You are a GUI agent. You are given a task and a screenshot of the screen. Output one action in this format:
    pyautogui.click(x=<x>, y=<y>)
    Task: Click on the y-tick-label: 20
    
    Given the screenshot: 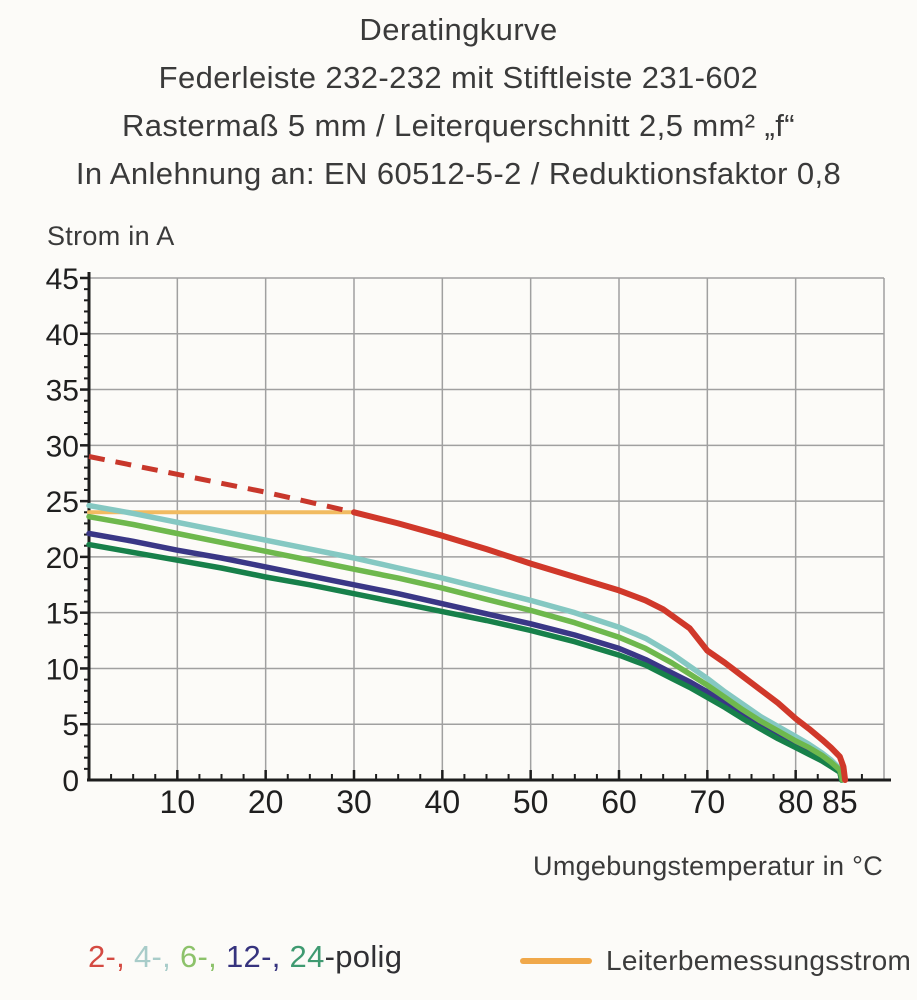 What is the action you would take?
    pyautogui.click(x=62, y=558)
    